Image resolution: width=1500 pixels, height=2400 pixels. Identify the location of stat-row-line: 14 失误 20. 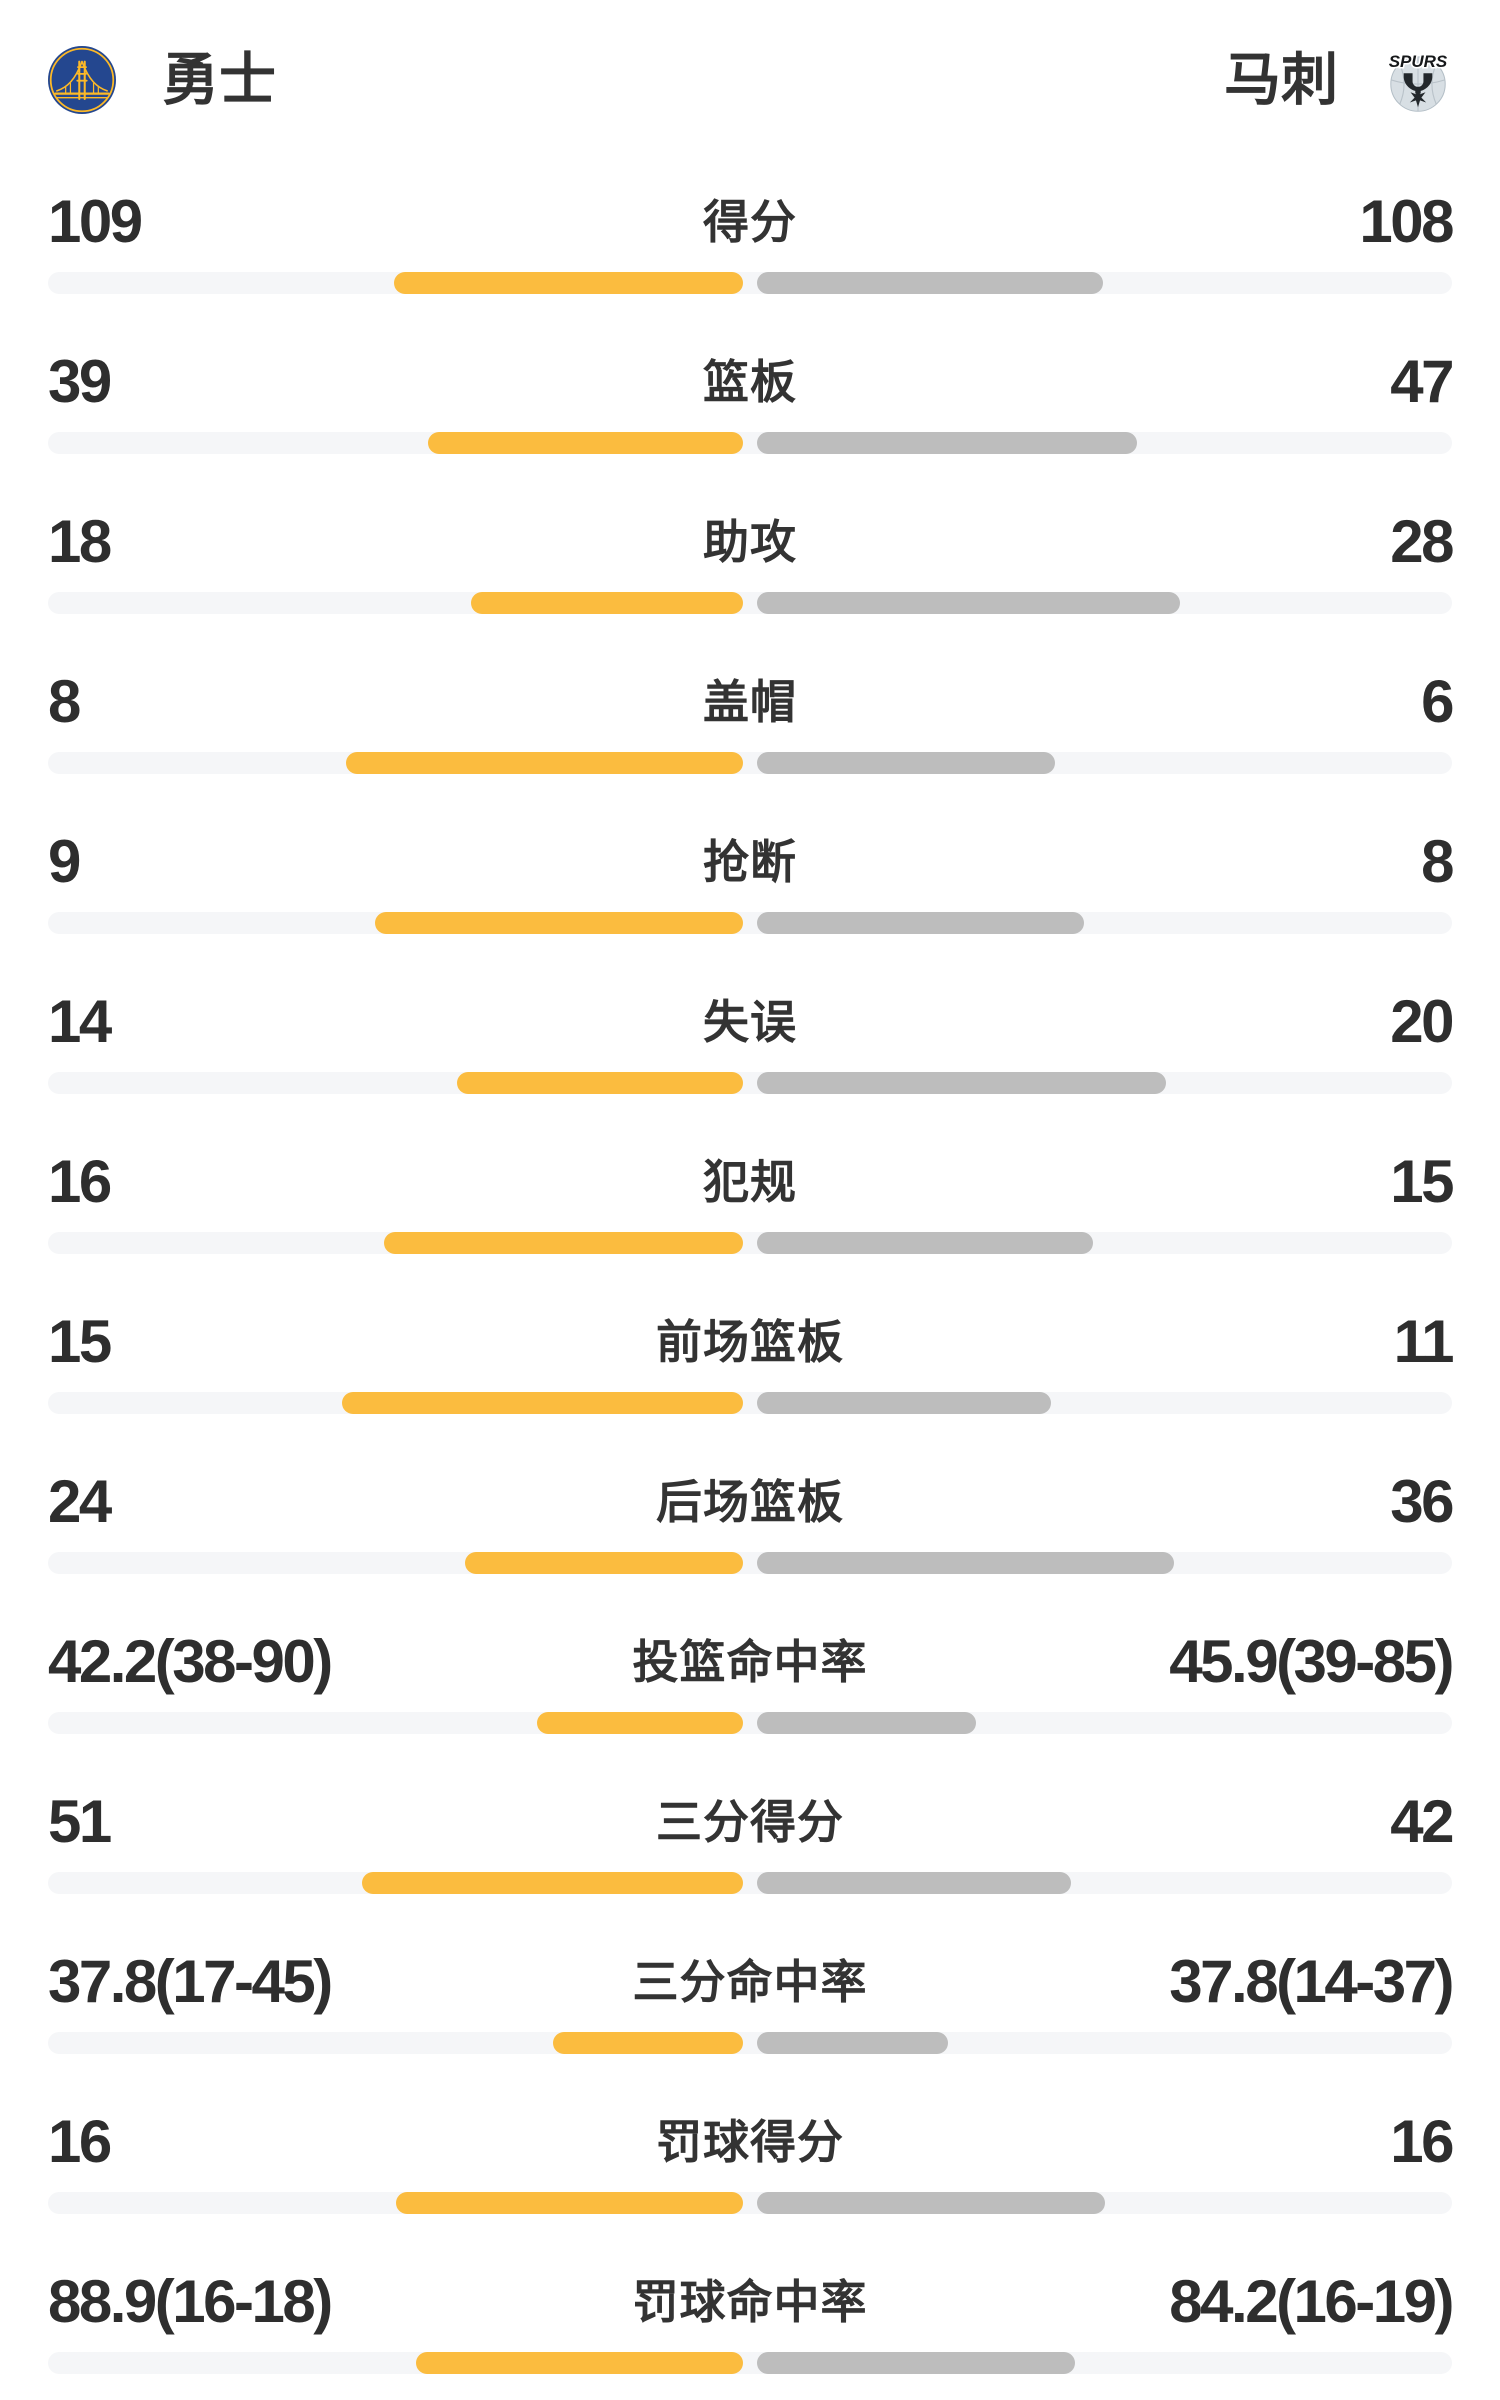
(751, 1021).